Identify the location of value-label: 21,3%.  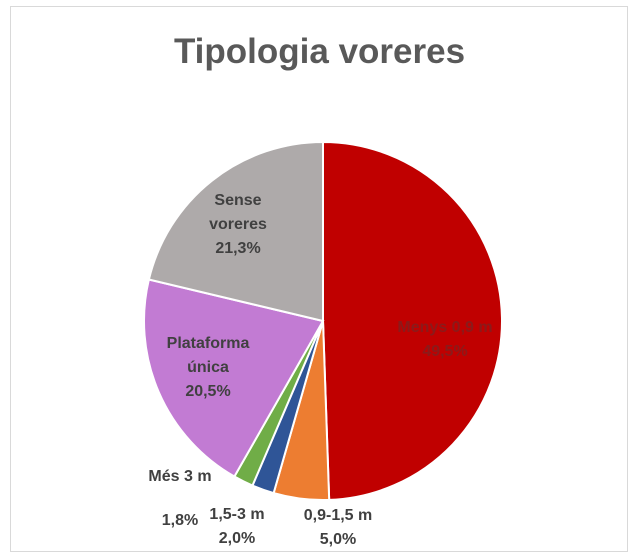
(238, 248).